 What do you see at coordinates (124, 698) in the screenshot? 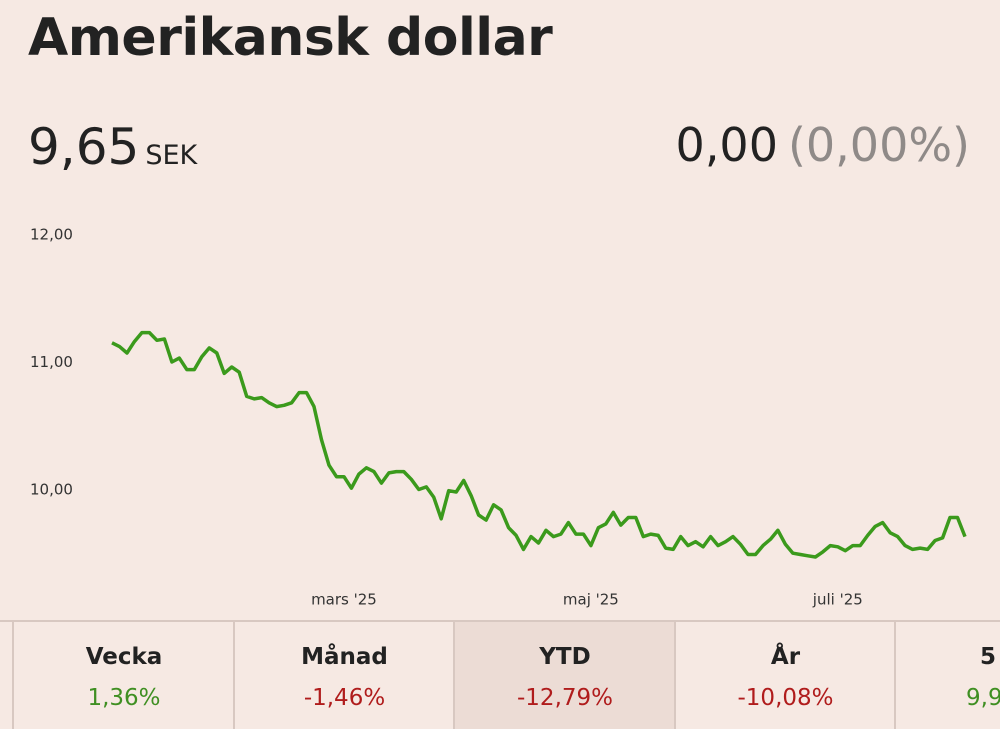
I see `stat-value: 1,36%` at bounding box center [124, 698].